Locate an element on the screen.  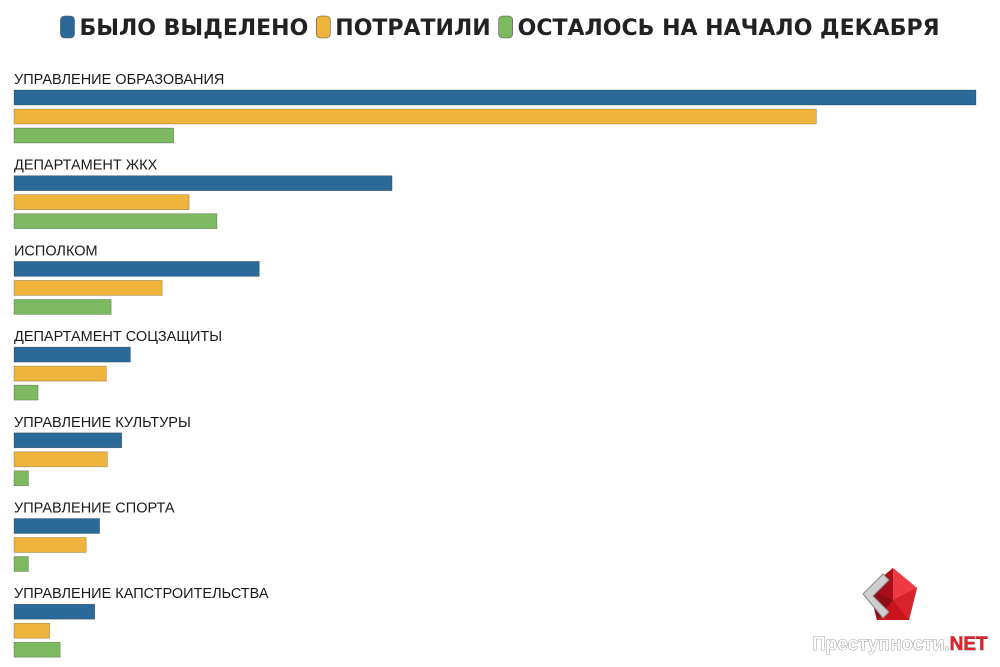
red-crystal-logo-icon is located at coordinates (889, 594).